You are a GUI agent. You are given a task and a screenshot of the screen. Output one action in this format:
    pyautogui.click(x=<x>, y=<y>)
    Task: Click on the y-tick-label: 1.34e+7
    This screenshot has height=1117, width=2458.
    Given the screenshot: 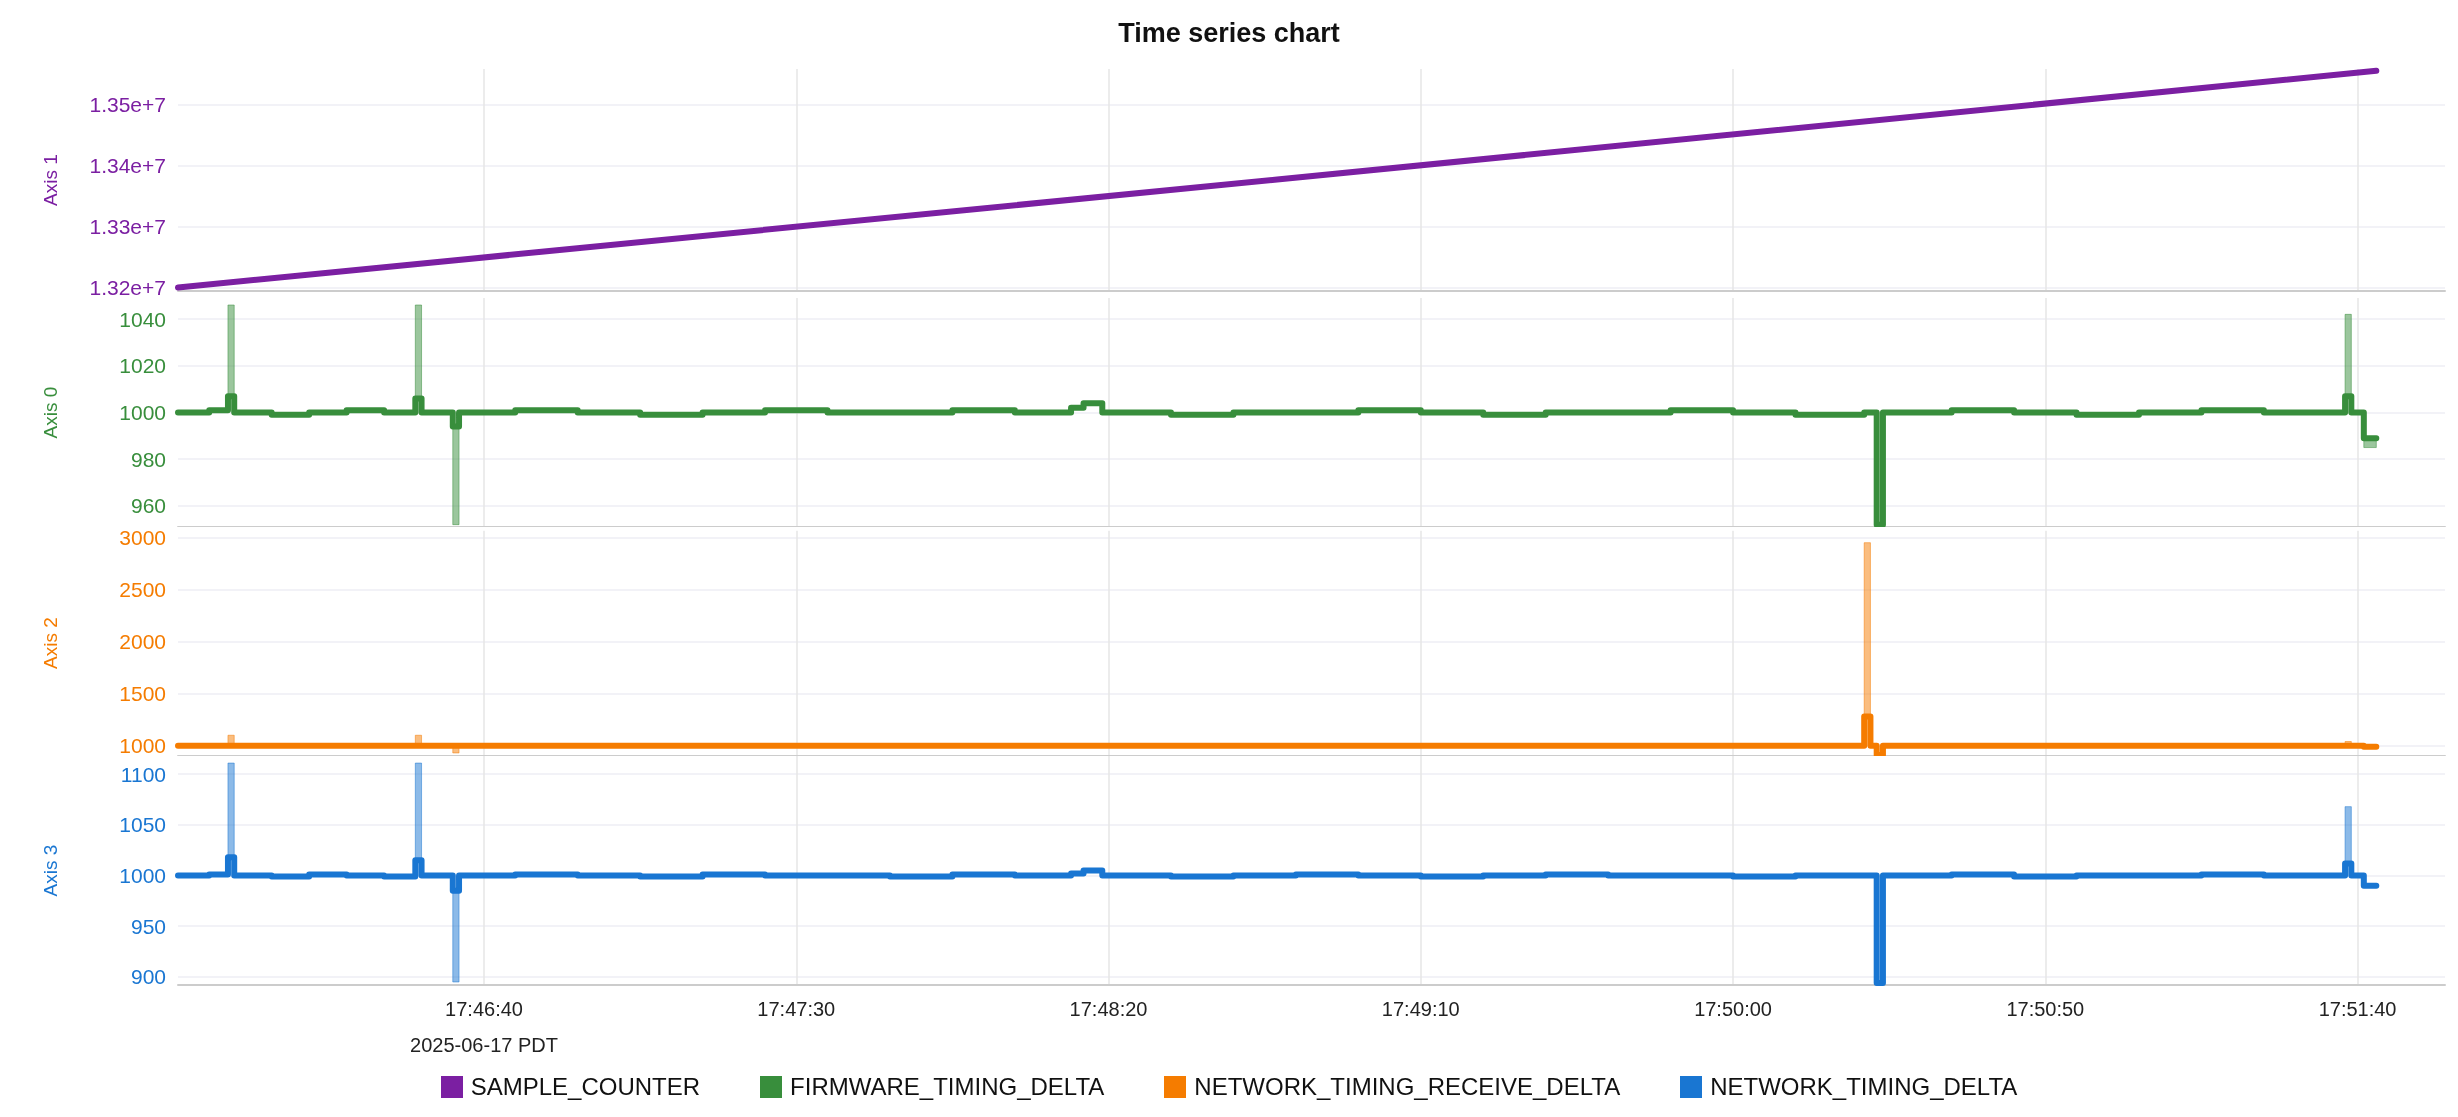 What is the action you would take?
    pyautogui.click(x=127, y=165)
    